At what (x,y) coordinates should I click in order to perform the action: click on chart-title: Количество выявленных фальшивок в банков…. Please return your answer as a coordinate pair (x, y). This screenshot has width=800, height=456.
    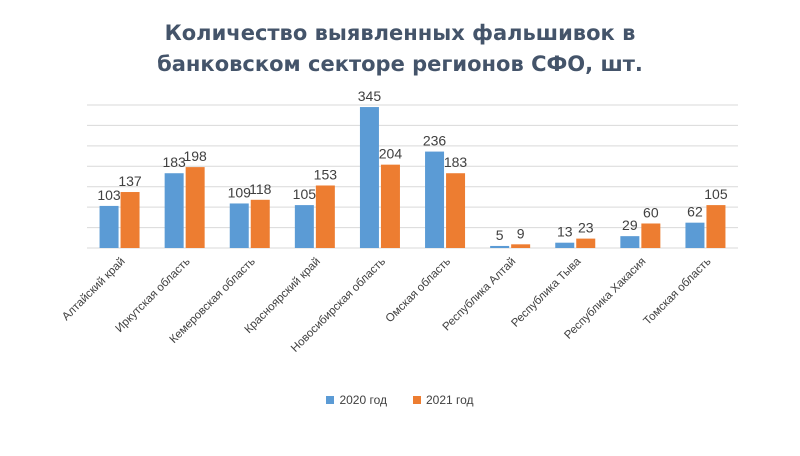
    Looking at the image, I should click on (400, 49).